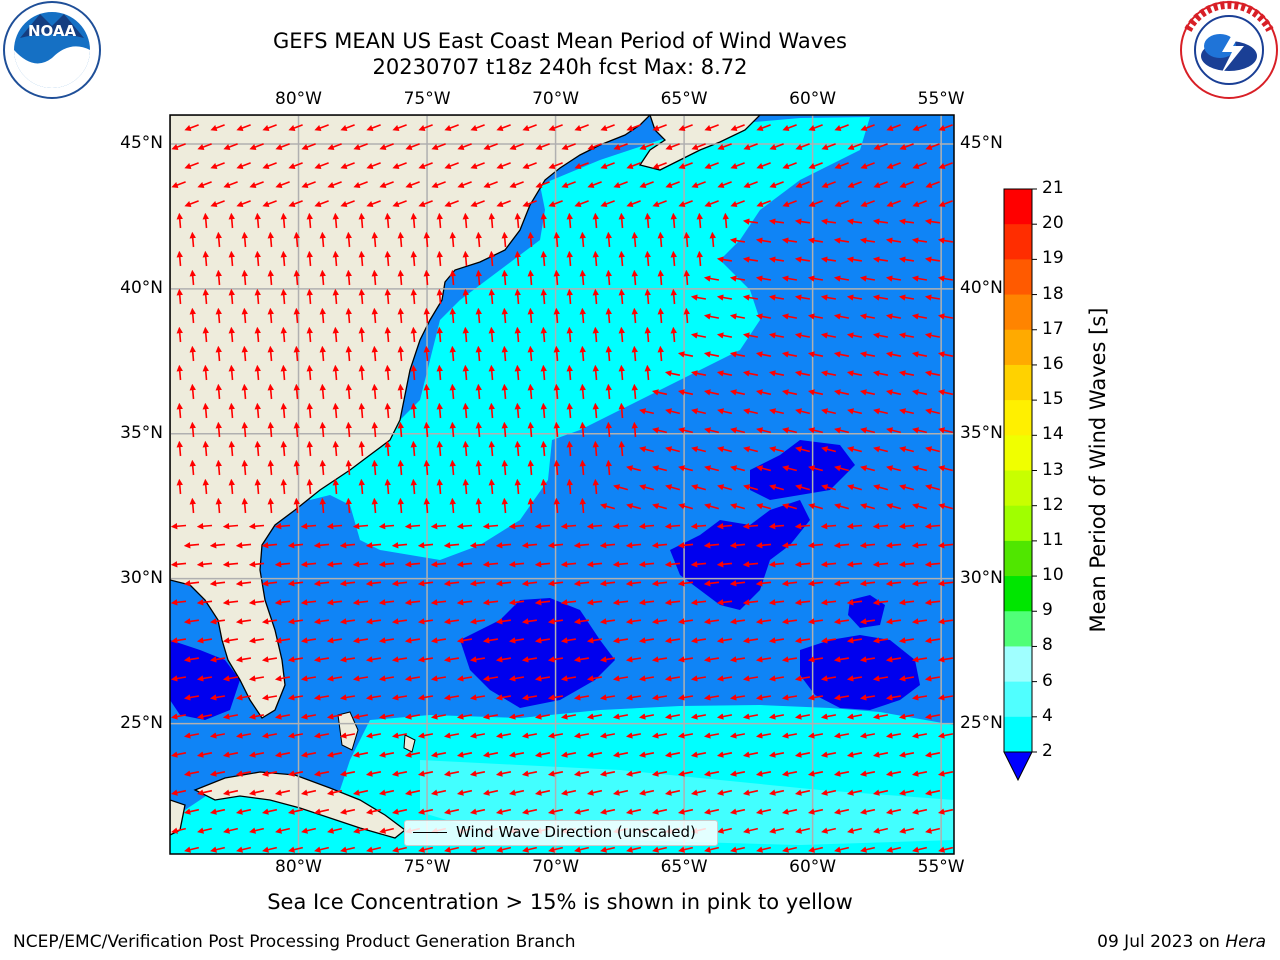 The width and height of the screenshot is (1280, 960). Describe the element at coordinates (1018, 277) in the screenshot. I see `colorbar-bin` at that location.